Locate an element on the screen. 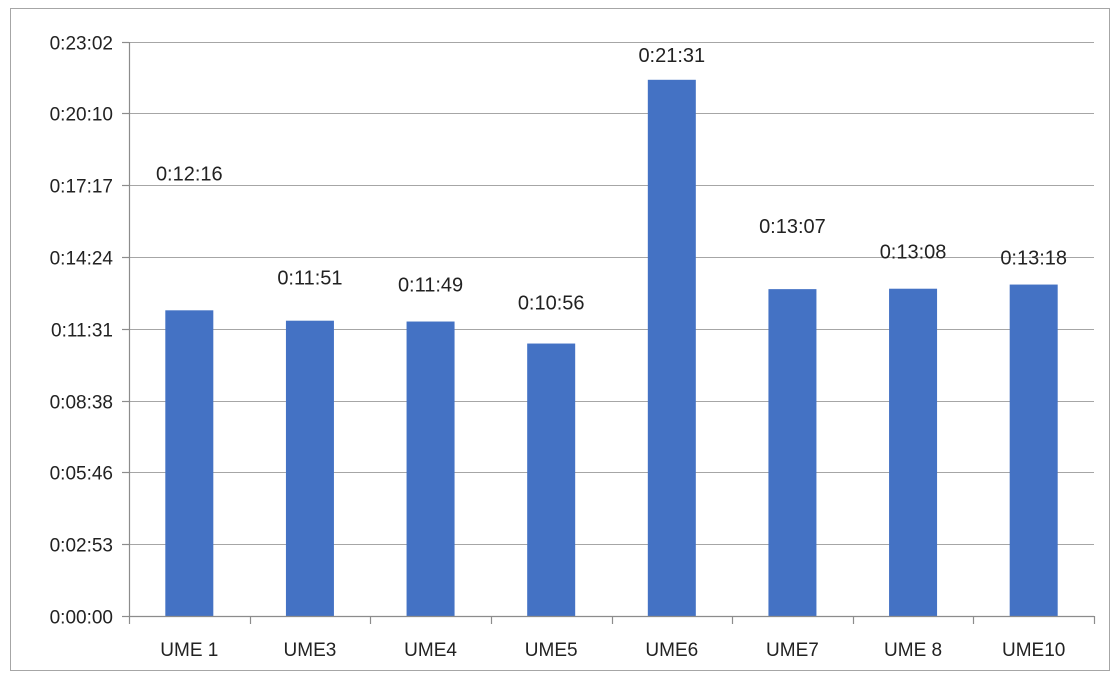  y-tick-label: 0:11:31 is located at coordinates (82, 331).